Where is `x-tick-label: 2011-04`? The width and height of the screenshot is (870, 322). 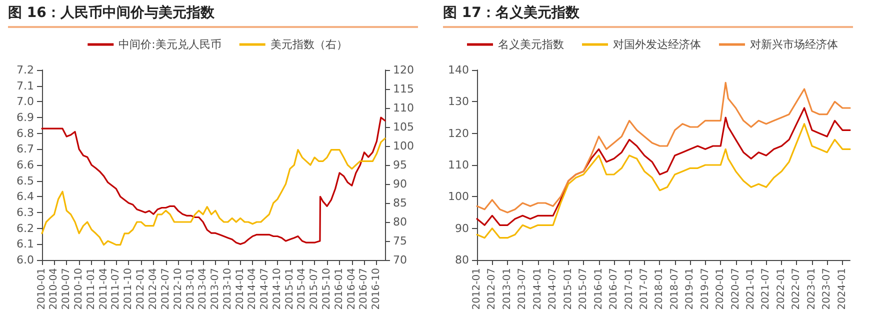 x-tick-label: 2011-04 is located at coordinates (104, 289).